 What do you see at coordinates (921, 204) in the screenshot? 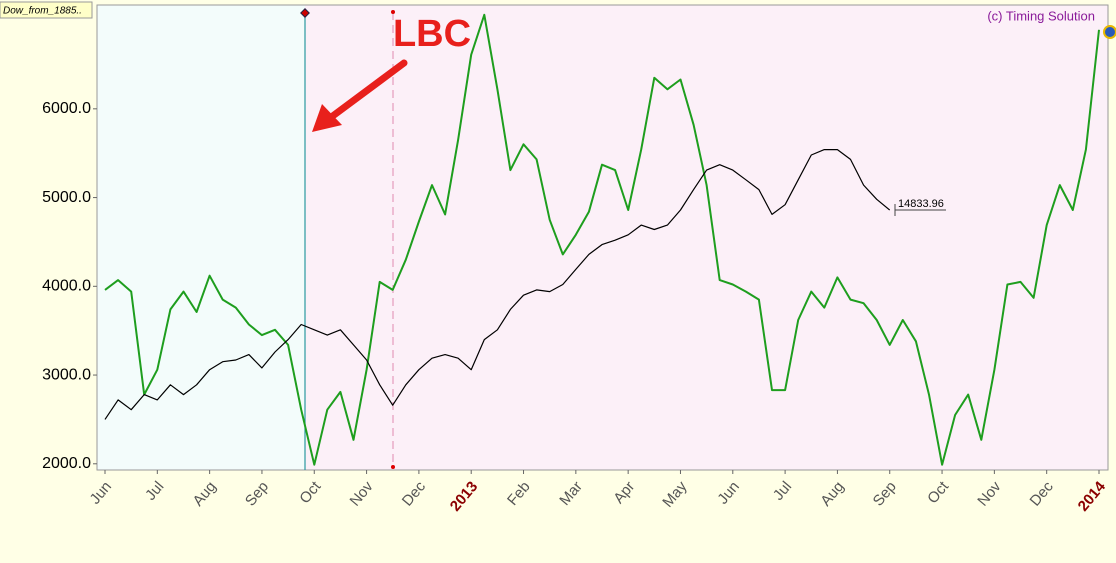
I see `last-price: 14833.96` at bounding box center [921, 204].